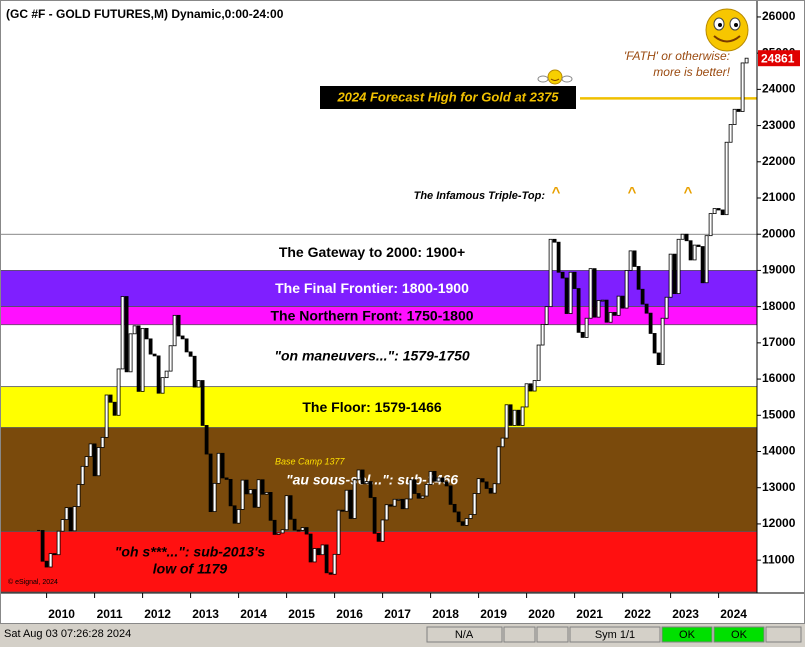 The image size is (805, 652). I want to click on x-tick-label: 2010, so click(61, 614).